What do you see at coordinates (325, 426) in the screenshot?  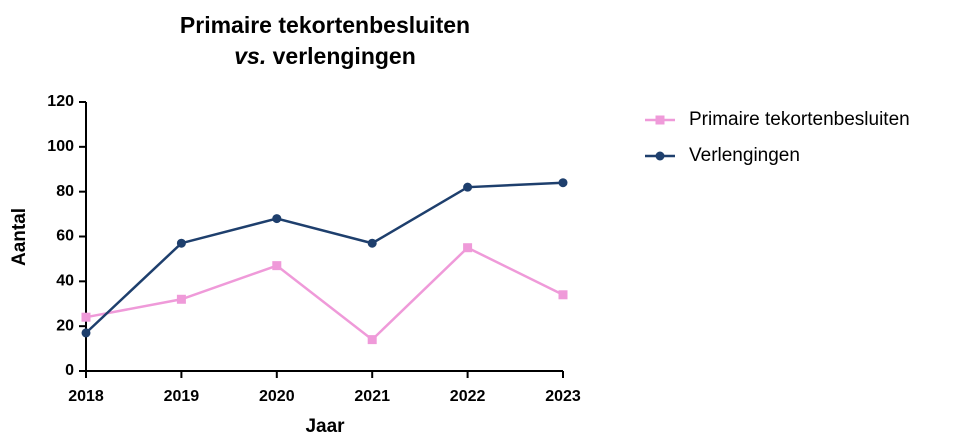 I see `x-axis-label: Jaar` at bounding box center [325, 426].